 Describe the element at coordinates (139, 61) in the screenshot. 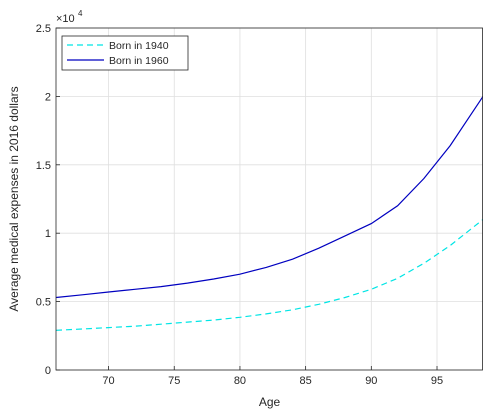

I see `legend-label-born-1960: Born in 1960` at that location.